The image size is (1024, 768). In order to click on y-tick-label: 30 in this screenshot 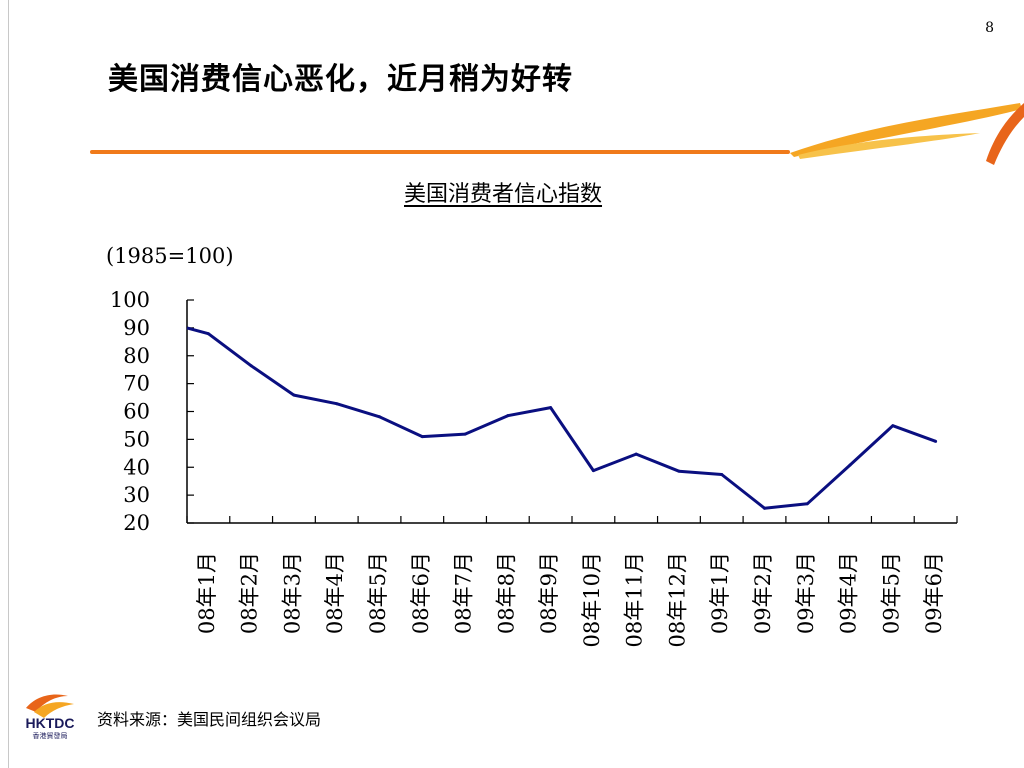, I will do `click(136, 495)`.